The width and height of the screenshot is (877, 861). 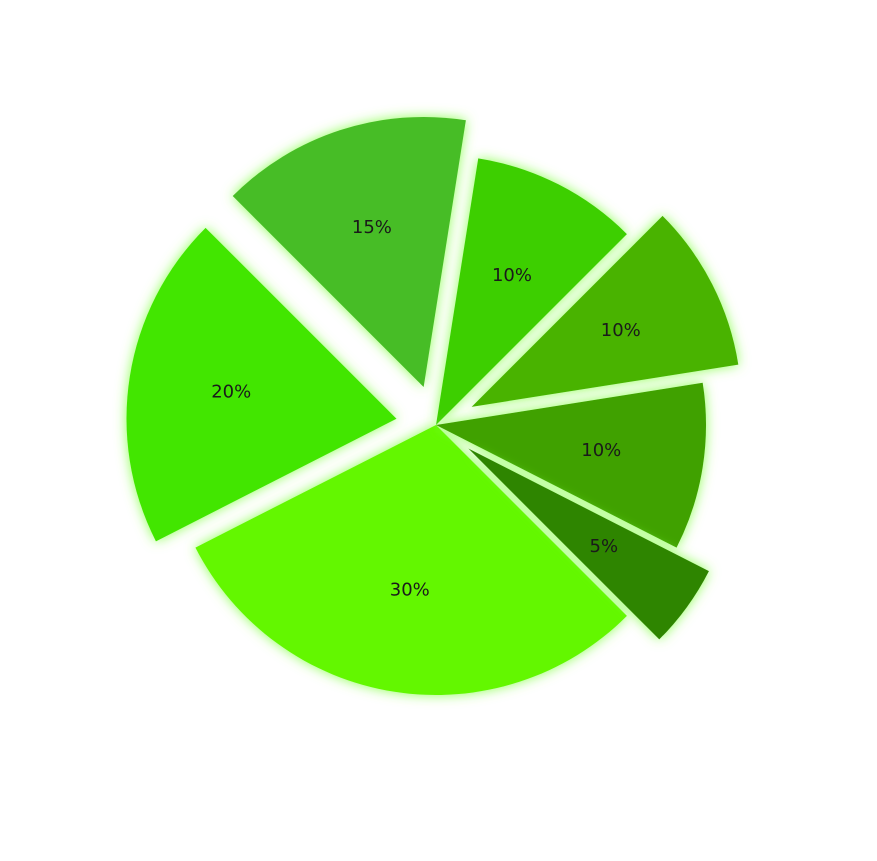 I want to click on pie-slice-label-3: 15%, so click(x=372, y=227).